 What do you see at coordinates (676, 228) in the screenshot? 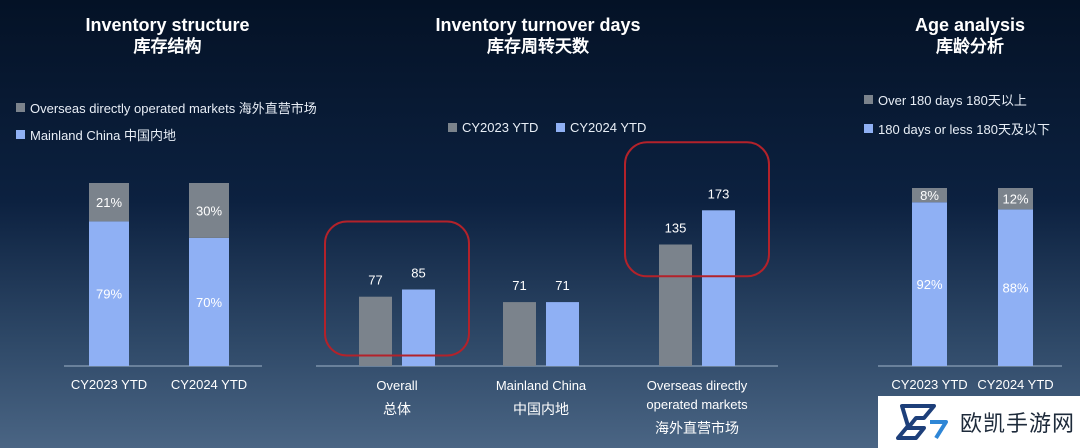
I see `data-label: 135` at bounding box center [676, 228].